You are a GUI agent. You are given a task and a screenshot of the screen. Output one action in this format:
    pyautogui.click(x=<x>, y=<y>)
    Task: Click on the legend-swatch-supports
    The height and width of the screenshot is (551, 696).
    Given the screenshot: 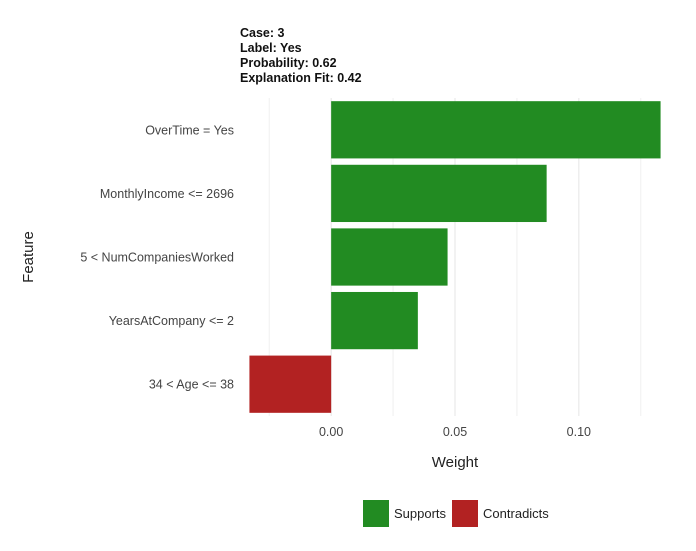 What is the action you would take?
    pyautogui.click(x=376, y=513)
    